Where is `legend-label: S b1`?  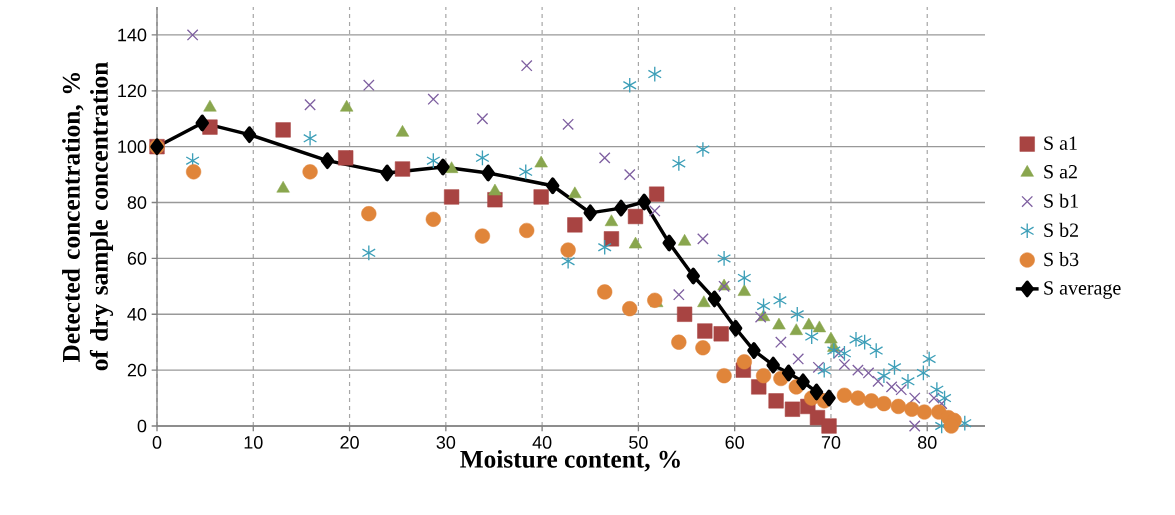
legend-label: S b1 is located at coordinates (1061, 200).